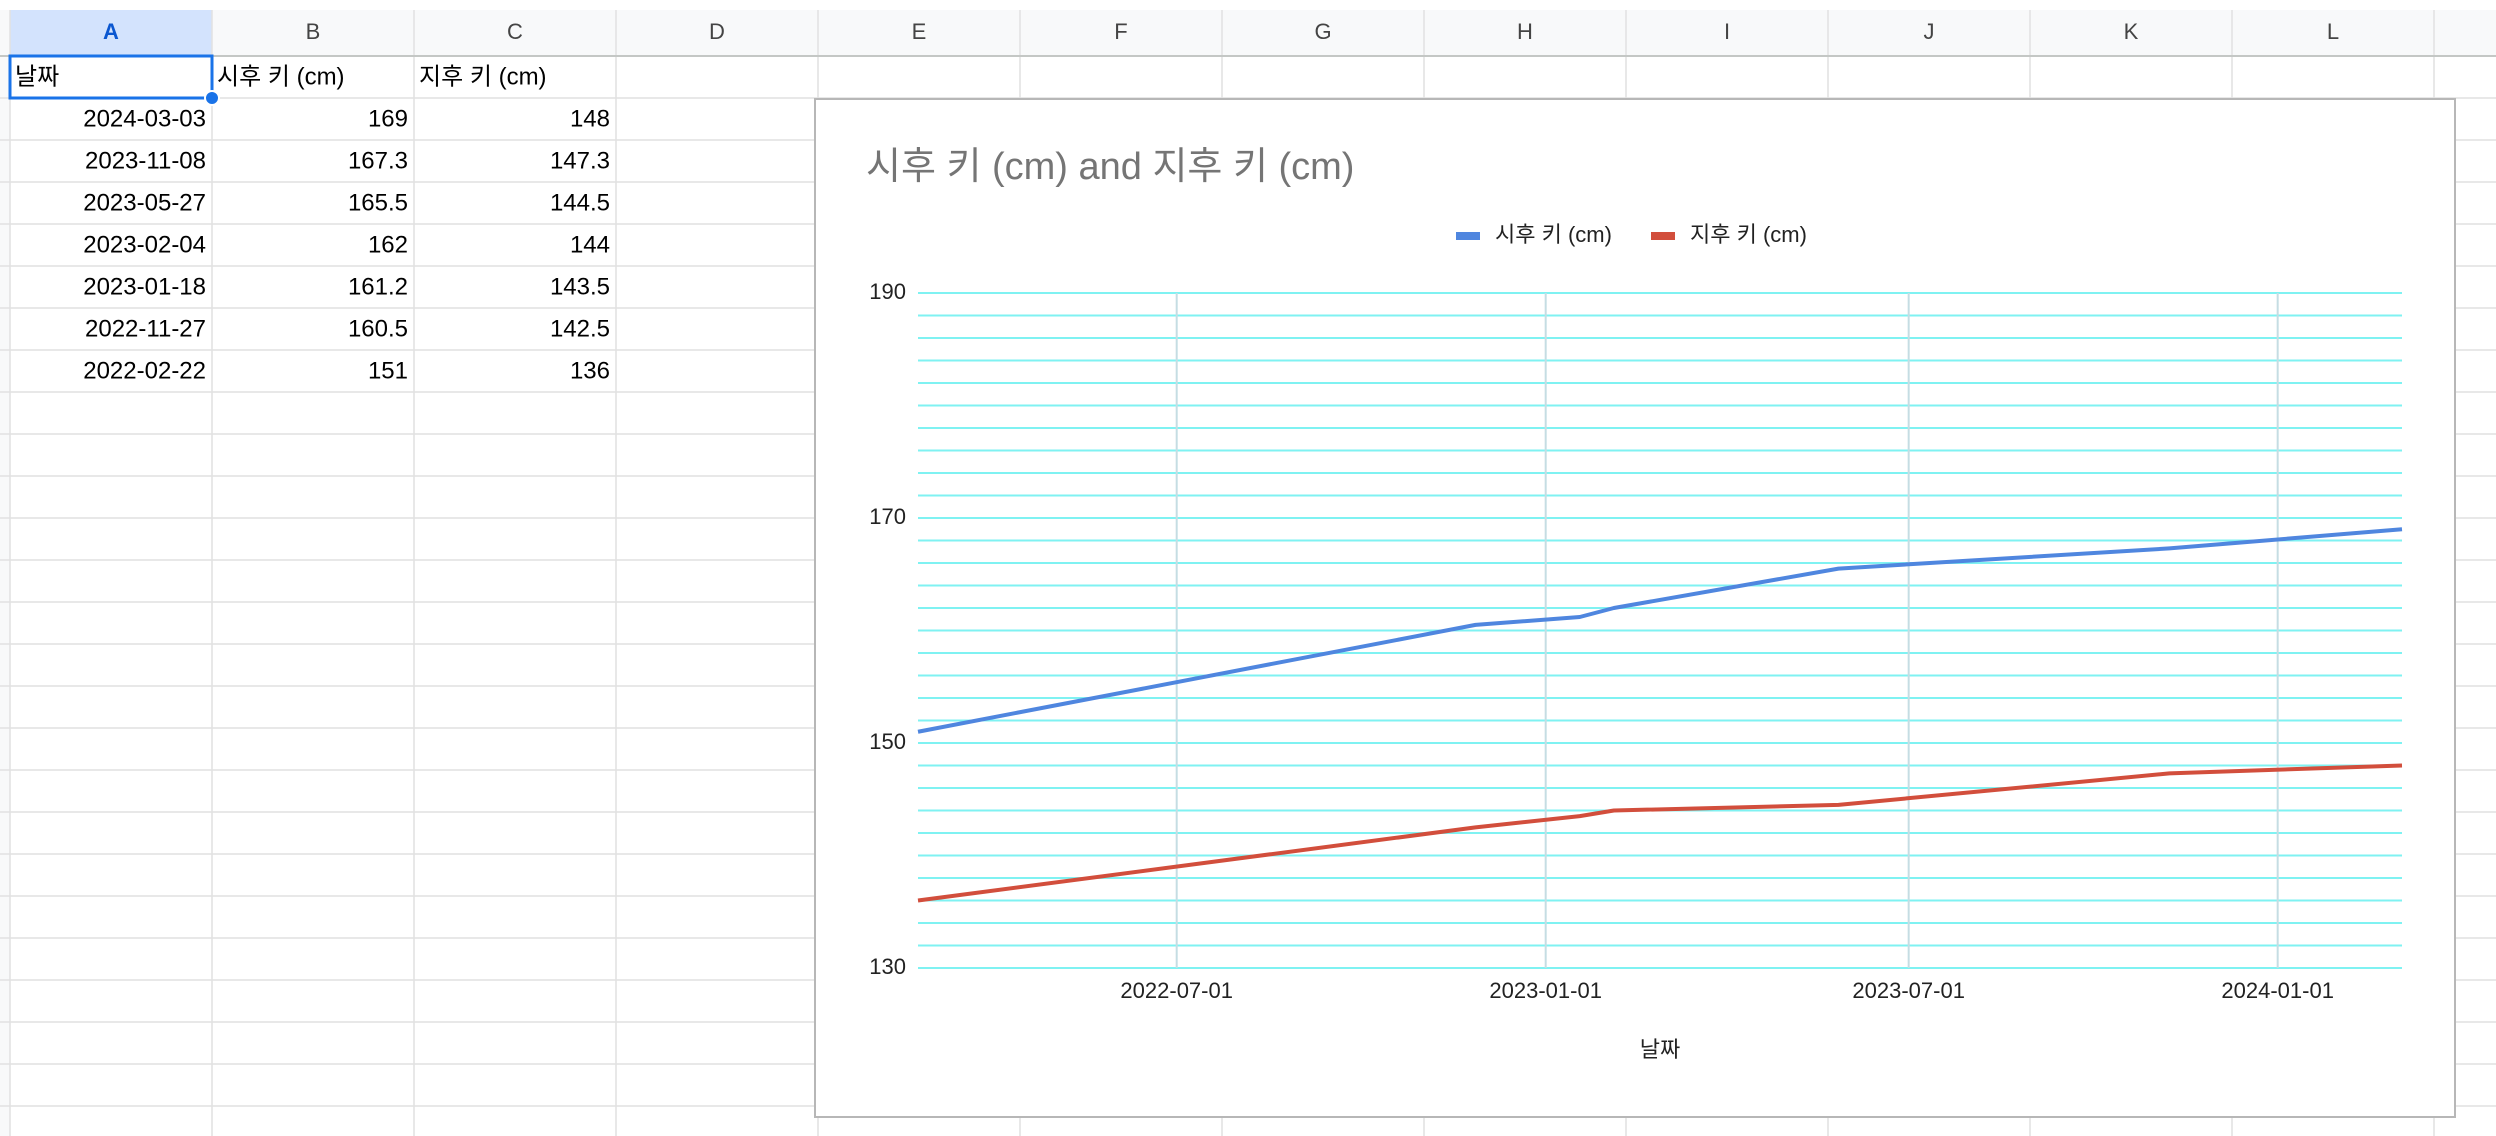  Describe the element at coordinates (144, 118) in the screenshot. I see `cell: 2024-03-03` at that location.